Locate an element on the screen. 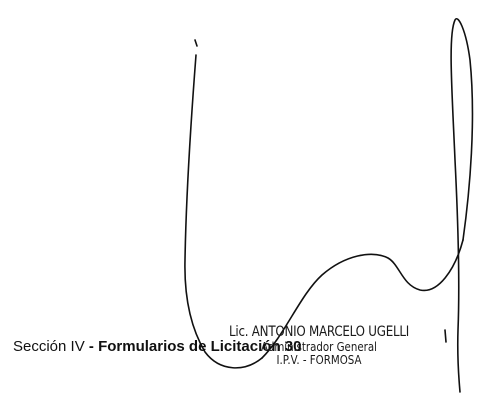  stamp-place: I.P.V. - FORMOSA is located at coordinates (319, 360).